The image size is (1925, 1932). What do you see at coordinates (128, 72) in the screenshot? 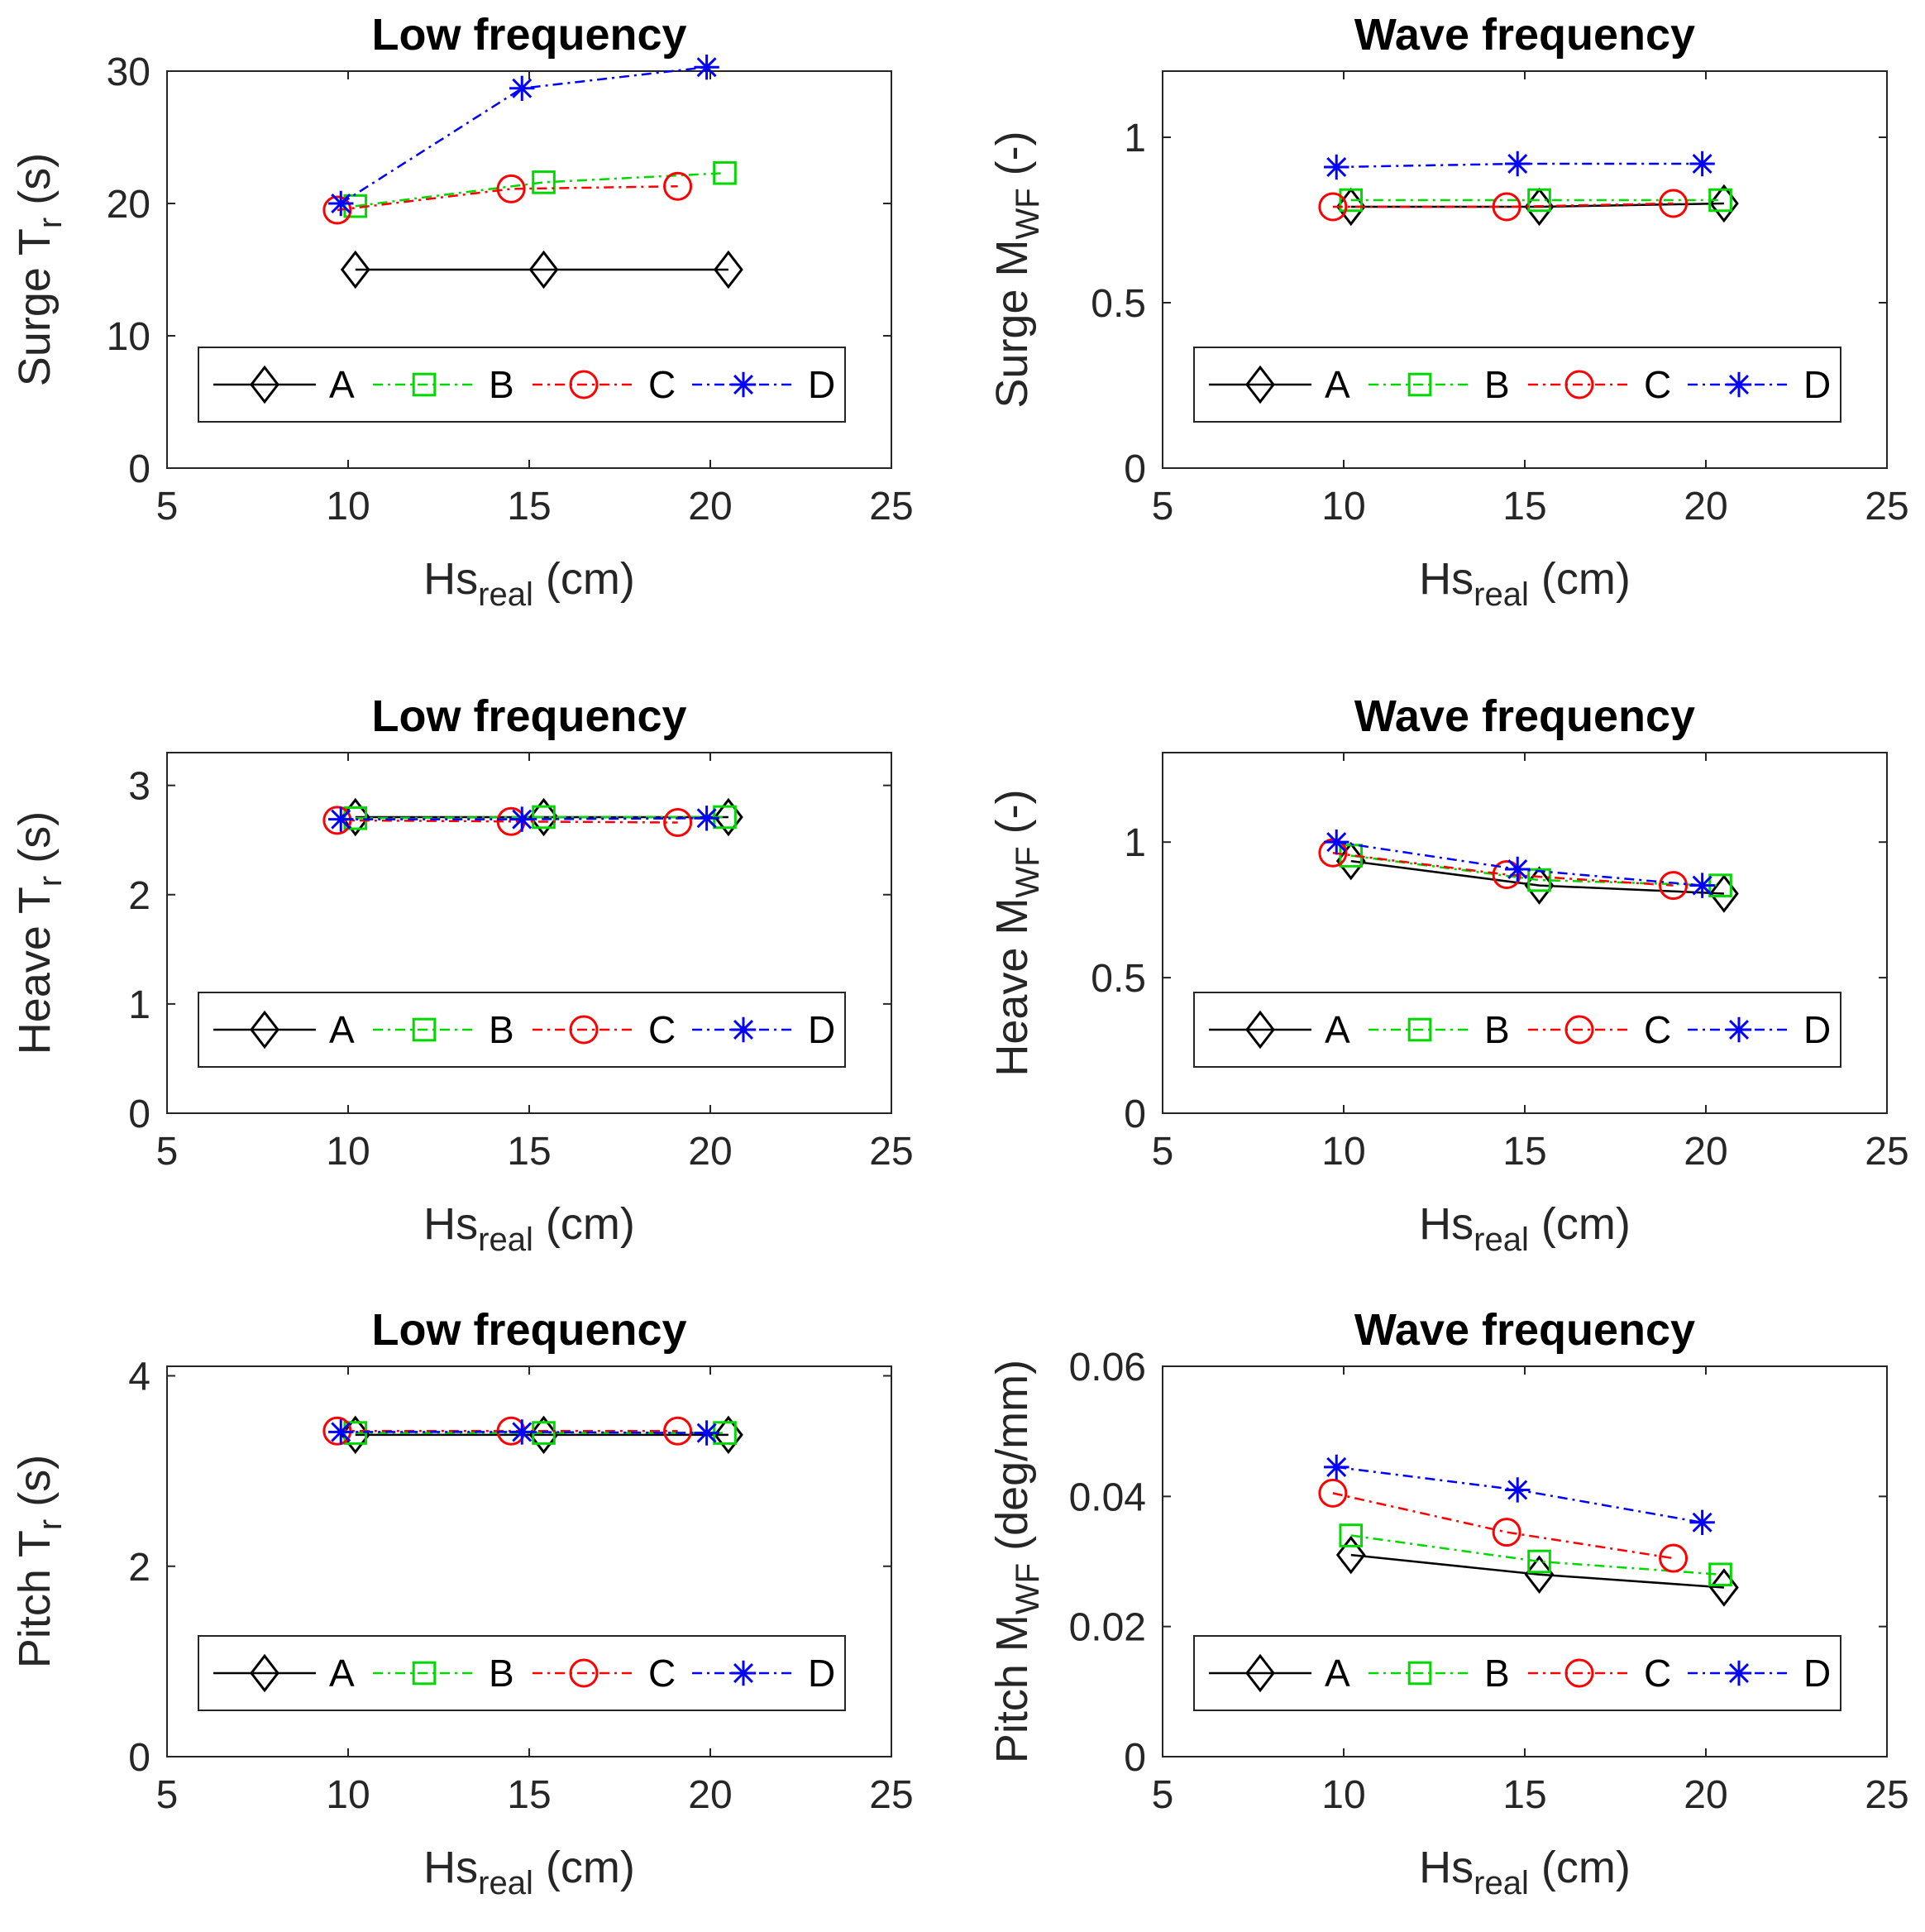
I see `y-tick-label: 30` at bounding box center [128, 72].